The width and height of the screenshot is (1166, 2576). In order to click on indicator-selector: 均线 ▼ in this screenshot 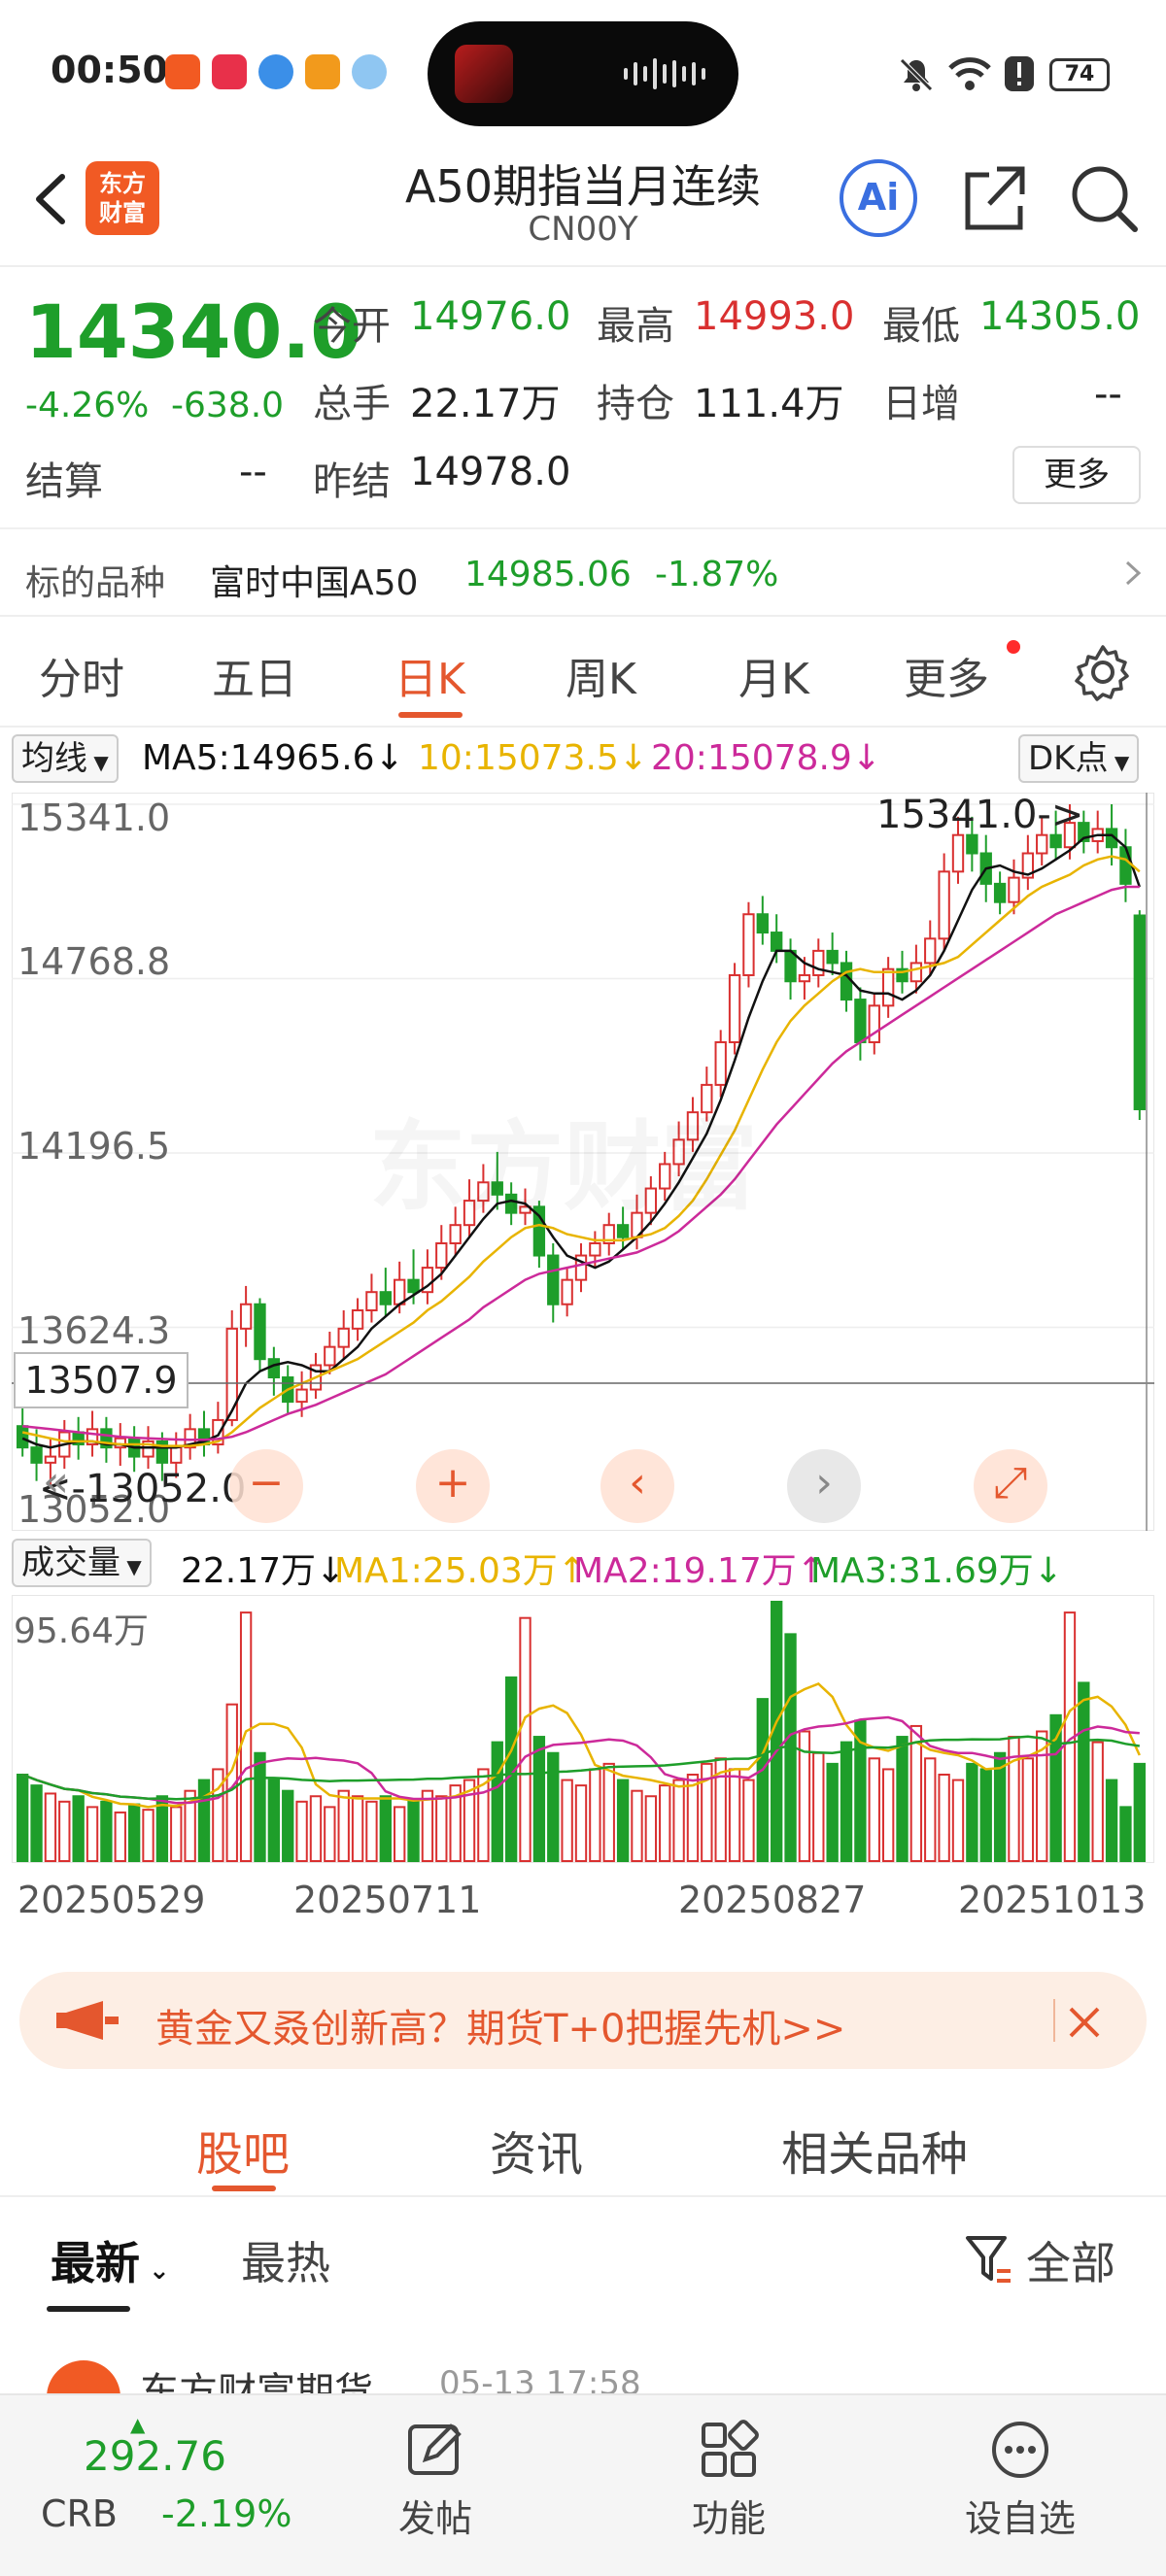, I will do `click(65, 758)`.